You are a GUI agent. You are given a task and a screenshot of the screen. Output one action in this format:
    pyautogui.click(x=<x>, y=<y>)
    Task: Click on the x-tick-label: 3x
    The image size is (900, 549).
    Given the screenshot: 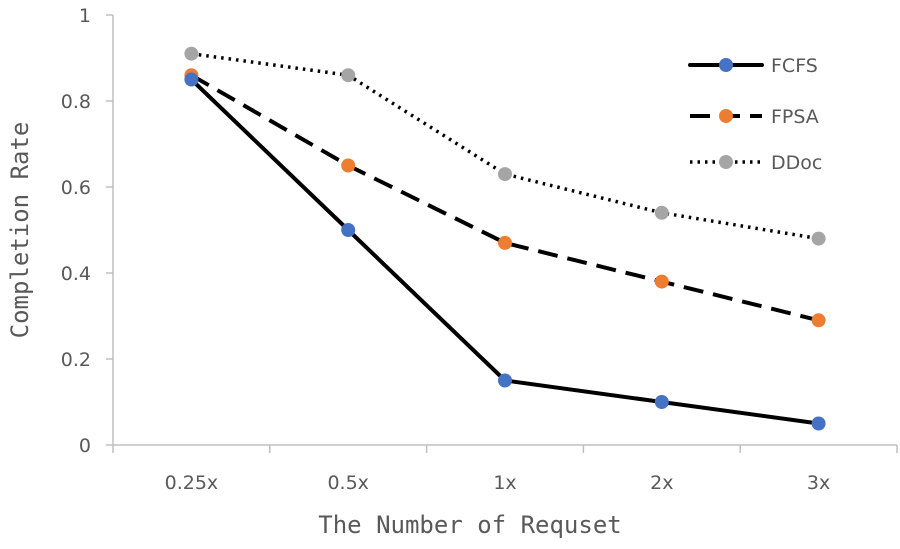 What is the action you would take?
    pyautogui.click(x=818, y=483)
    